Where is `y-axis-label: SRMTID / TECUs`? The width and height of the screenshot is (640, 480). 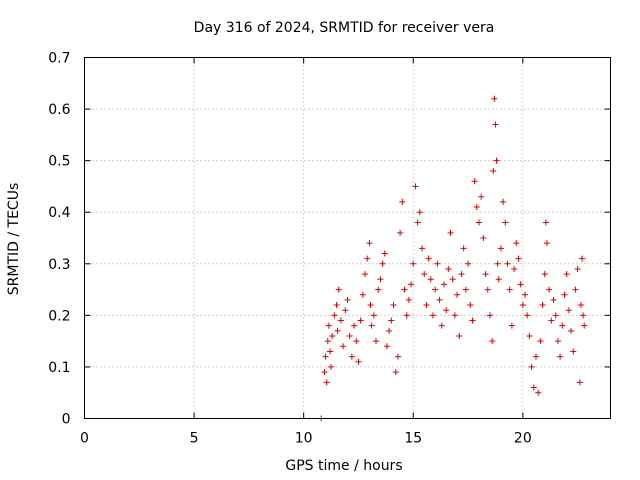
y-axis-label: SRMTID / TECUs is located at coordinates (14, 239).